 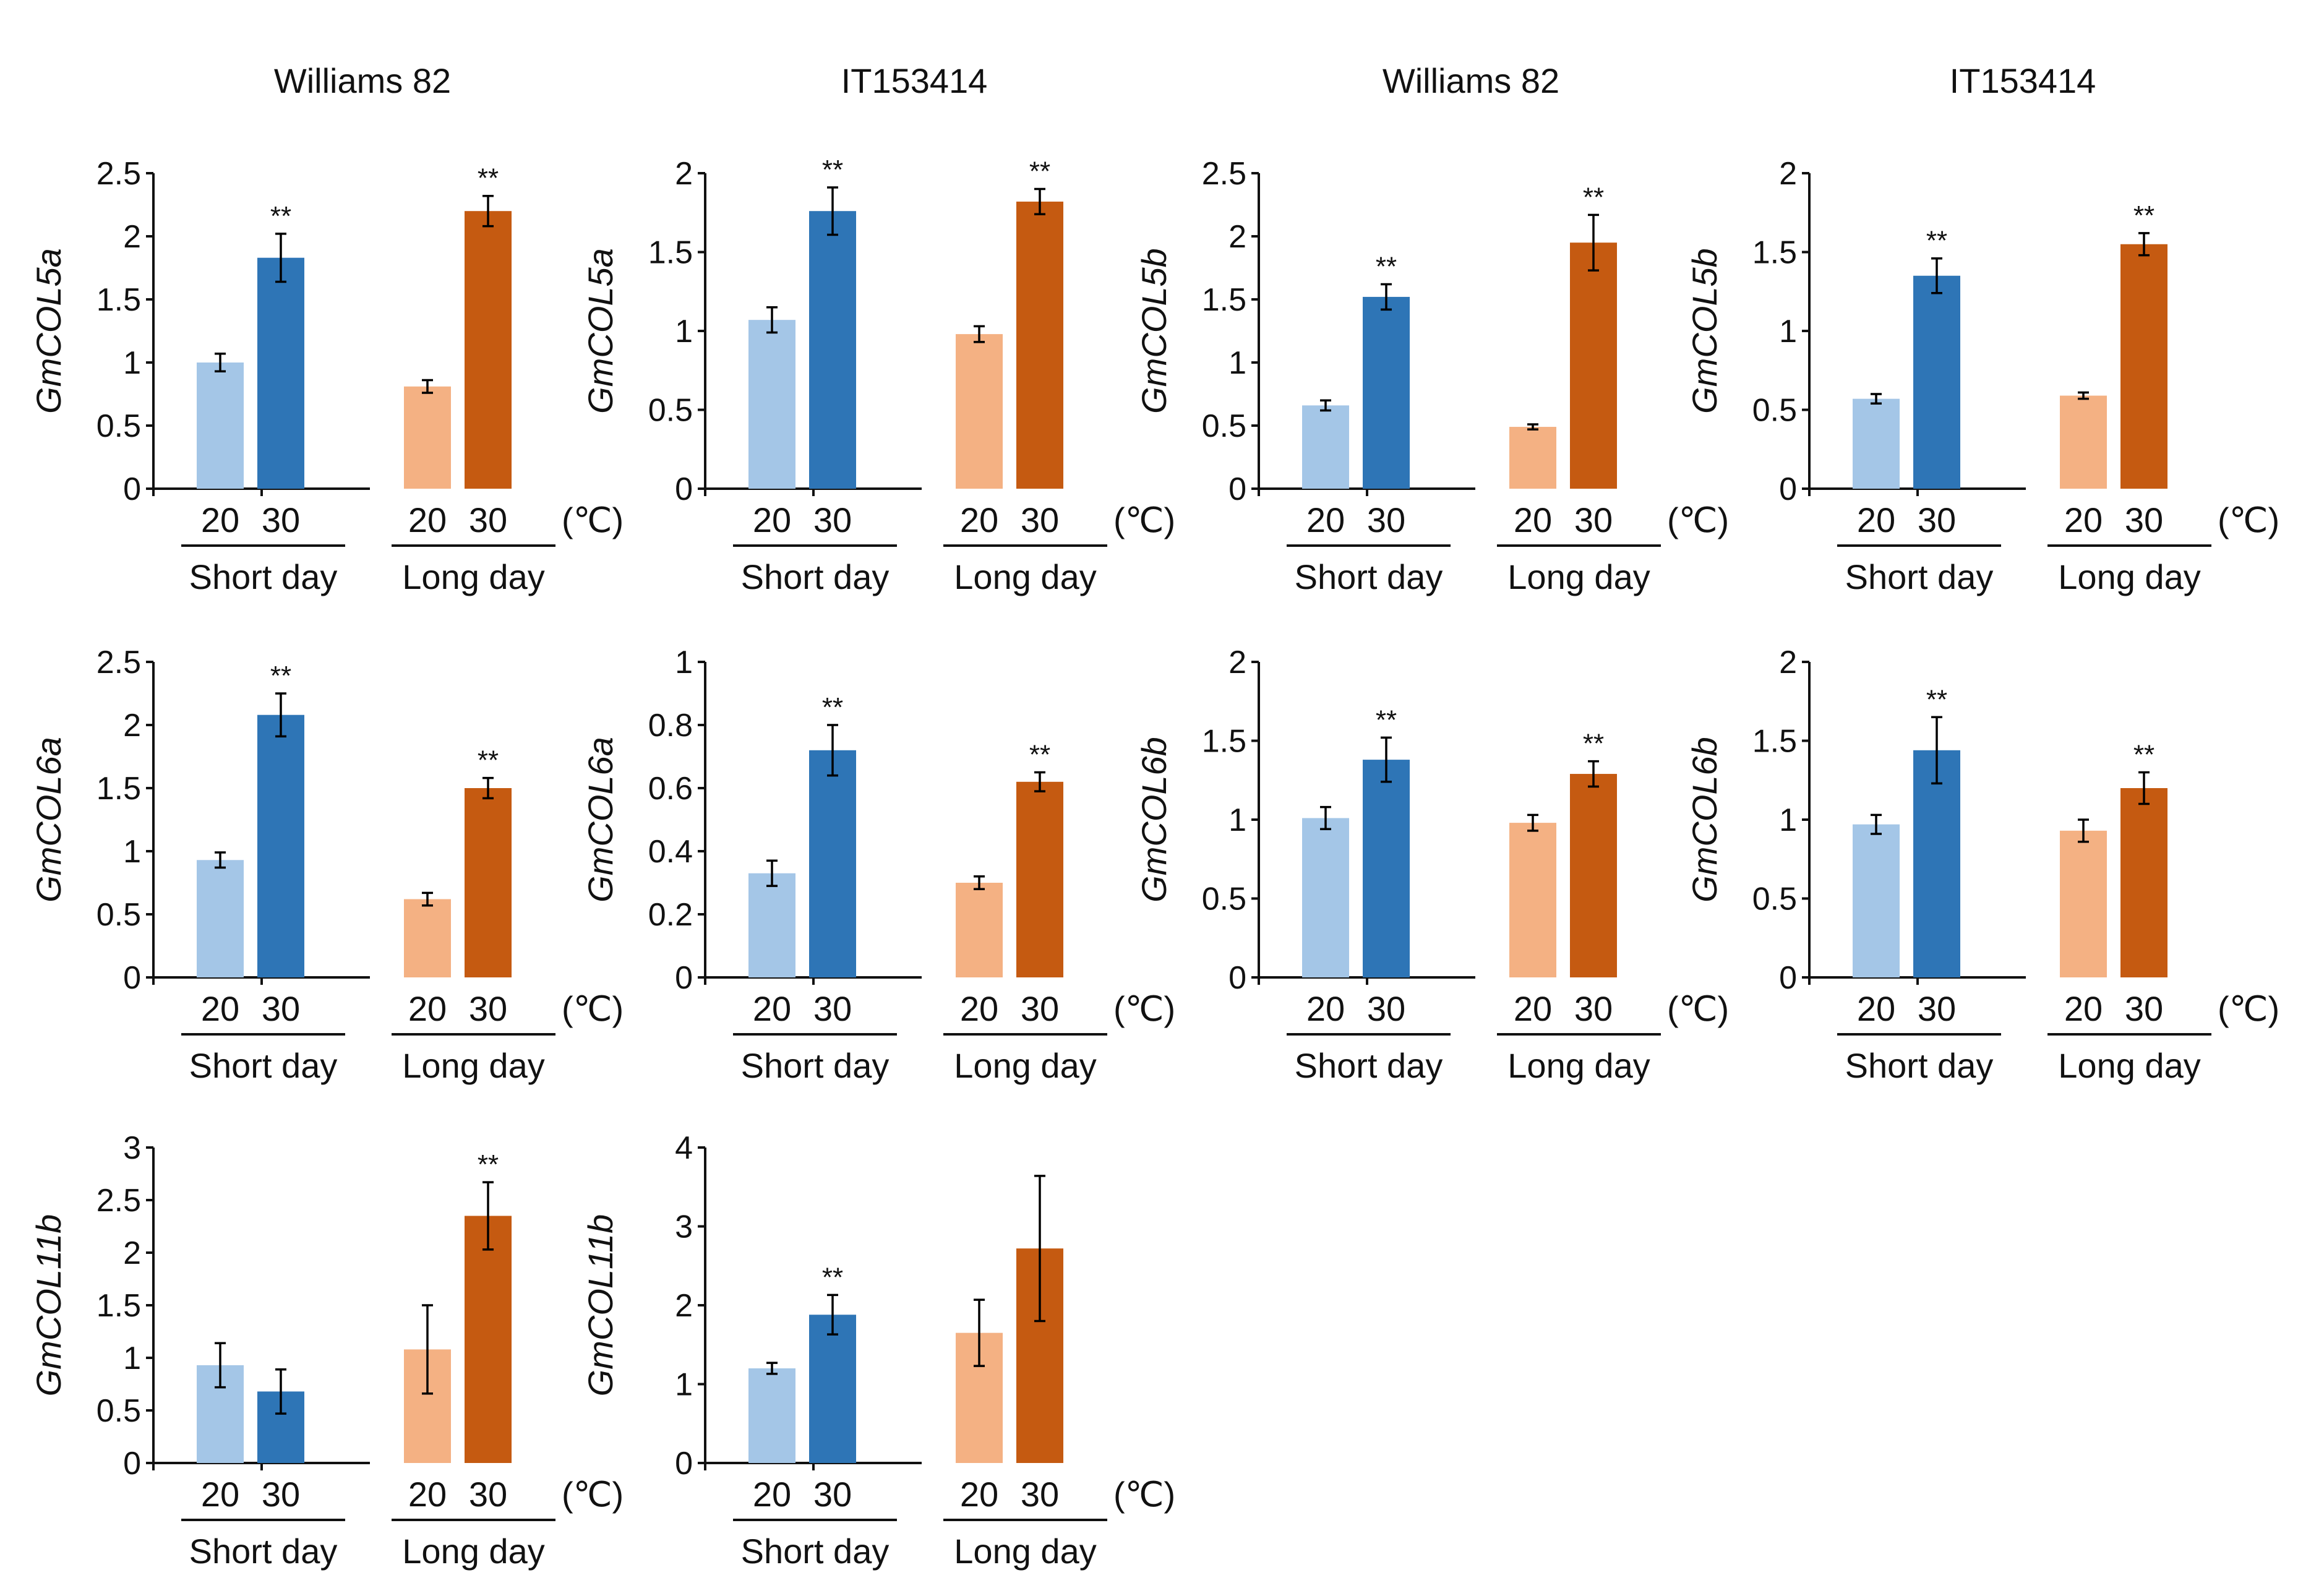 What do you see at coordinates (684, 978) in the screenshot?
I see `y-tick-label: 0` at bounding box center [684, 978].